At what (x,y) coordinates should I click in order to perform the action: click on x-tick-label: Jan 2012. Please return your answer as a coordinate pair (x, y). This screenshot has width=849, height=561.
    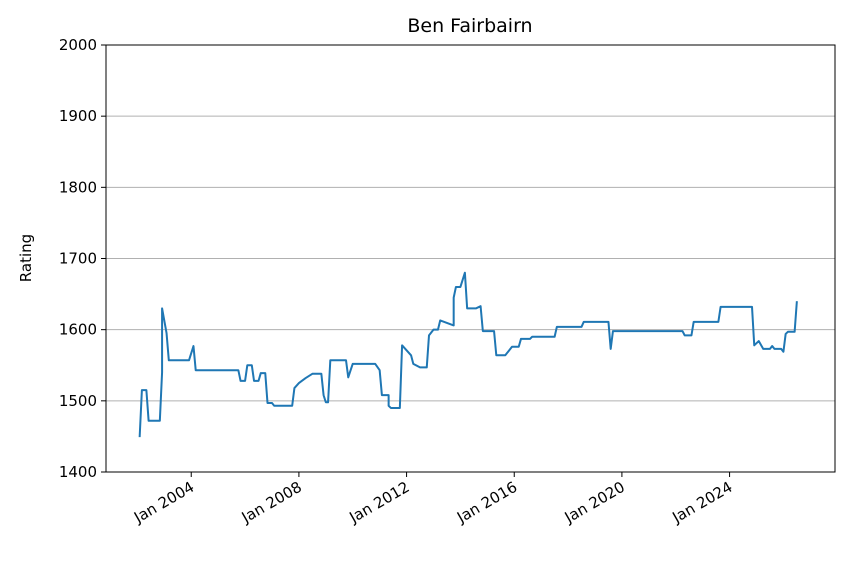
    Looking at the image, I should click on (378, 502).